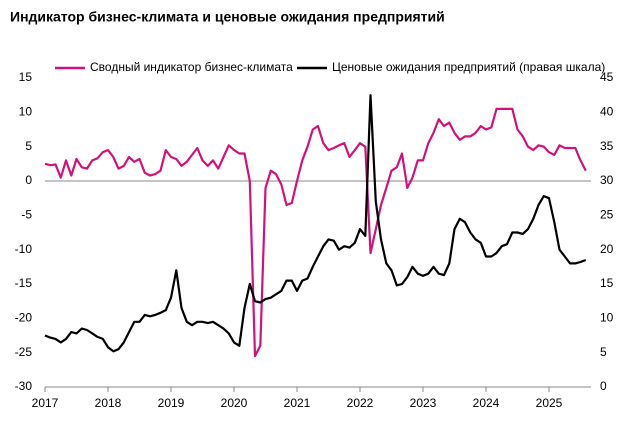 Image resolution: width=643 pixels, height=432 pixels. Describe the element at coordinates (423, 403) in the screenshot. I see `x-tick-label: 2023` at that location.